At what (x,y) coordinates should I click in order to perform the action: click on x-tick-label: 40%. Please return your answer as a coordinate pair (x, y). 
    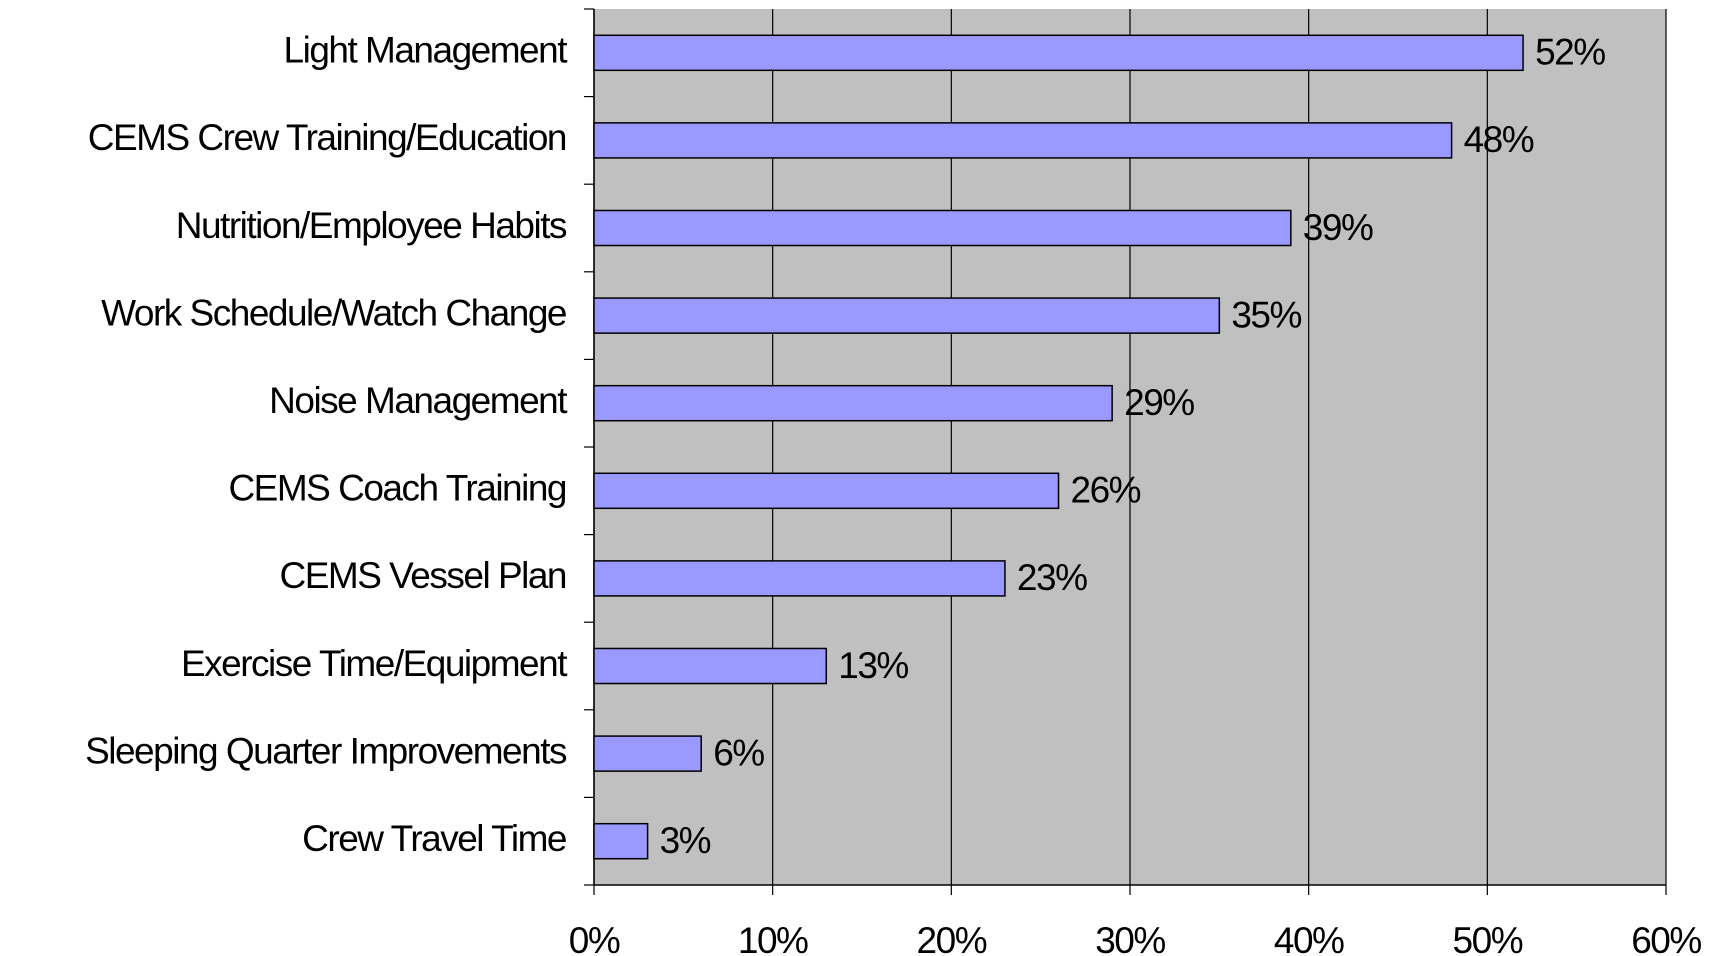
    Looking at the image, I should click on (1309, 938).